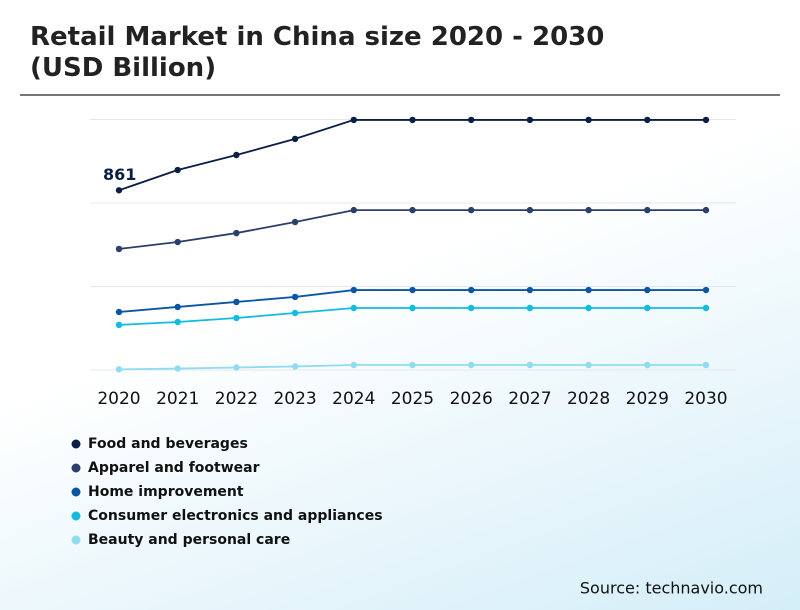 The height and width of the screenshot is (610, 800). Describe the element at coordinates (118, 399) in the screenshot. I see `x-tick-label: 2020` at that location.